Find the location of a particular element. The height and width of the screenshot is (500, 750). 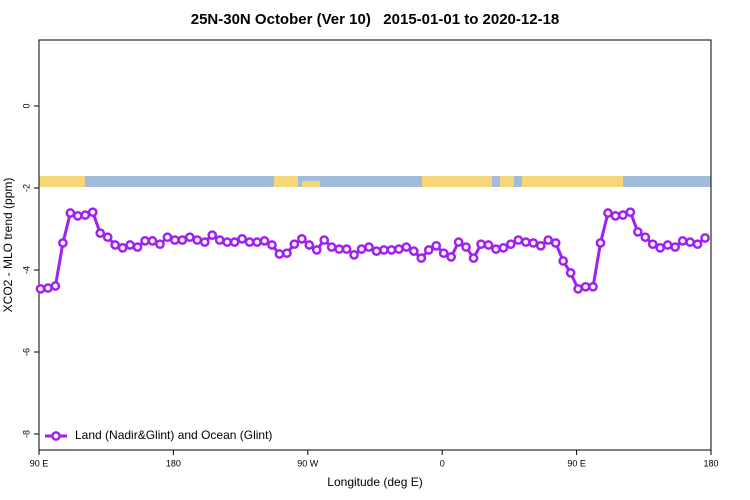

ocean-strip is located at coordinates (375, 181).